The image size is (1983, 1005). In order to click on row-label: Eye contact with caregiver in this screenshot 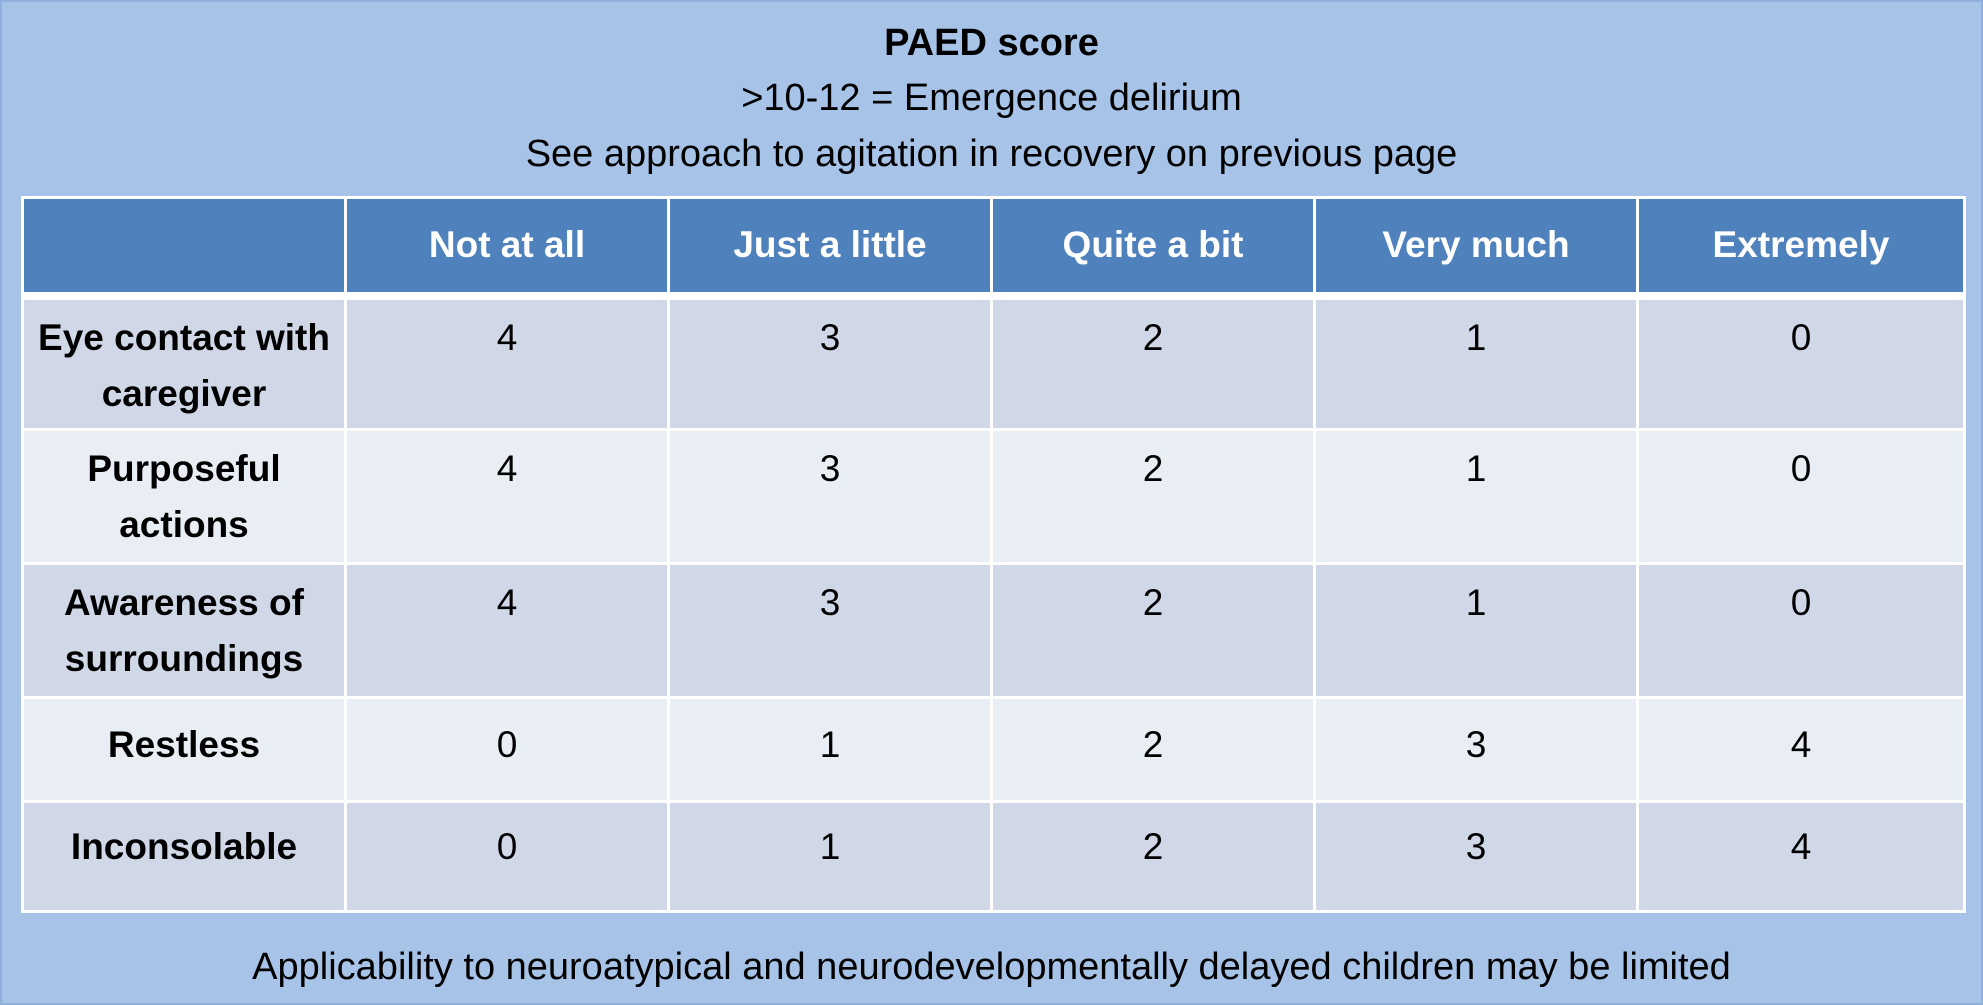, I will do `click(184, 362)`.